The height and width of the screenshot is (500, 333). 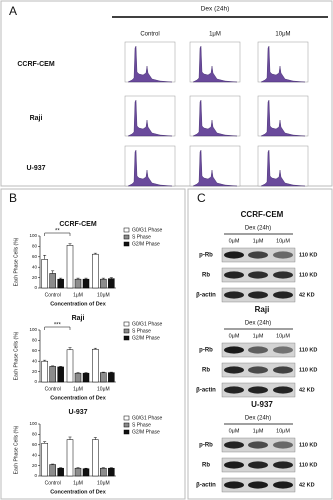 What do you see at coordinates (201, 198) in the screenshot?
I see `panel-label: C` at bounding box center [201, 198].